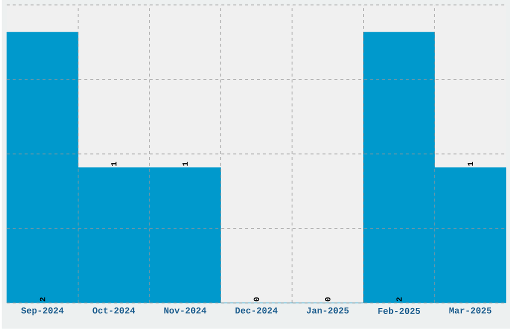 The height and width of the screenshot is (329, 510). What do you see at coordinates (470, 311) in the screenshot?
I see `x-tick-label: Mar-2025` at bounding box center [470, 311].